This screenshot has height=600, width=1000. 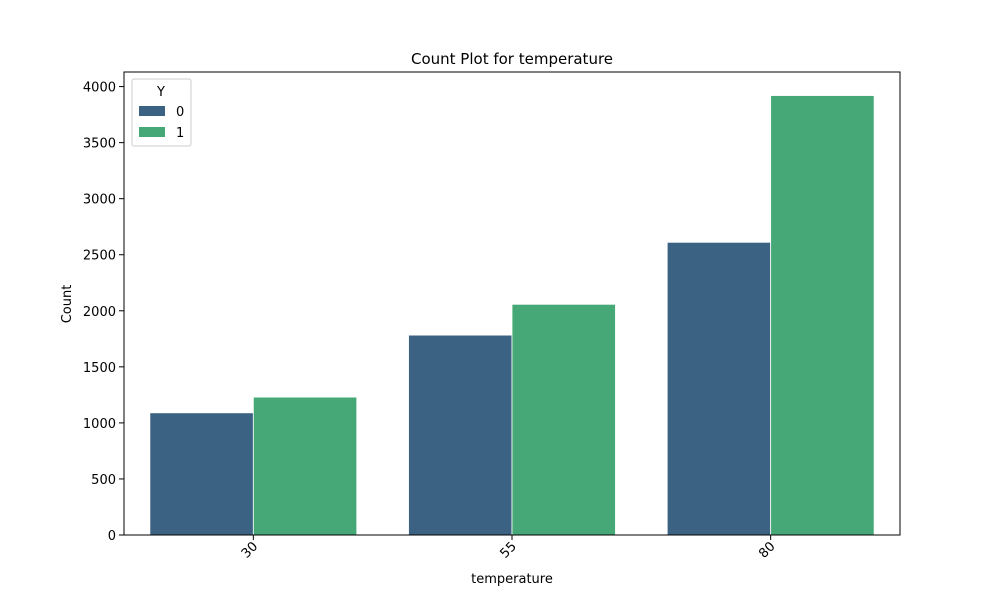 What do you see at coordinates (99, 88) in the screenshot?
I see `y-tick-label: 4000` at bounding box center [99, 88].